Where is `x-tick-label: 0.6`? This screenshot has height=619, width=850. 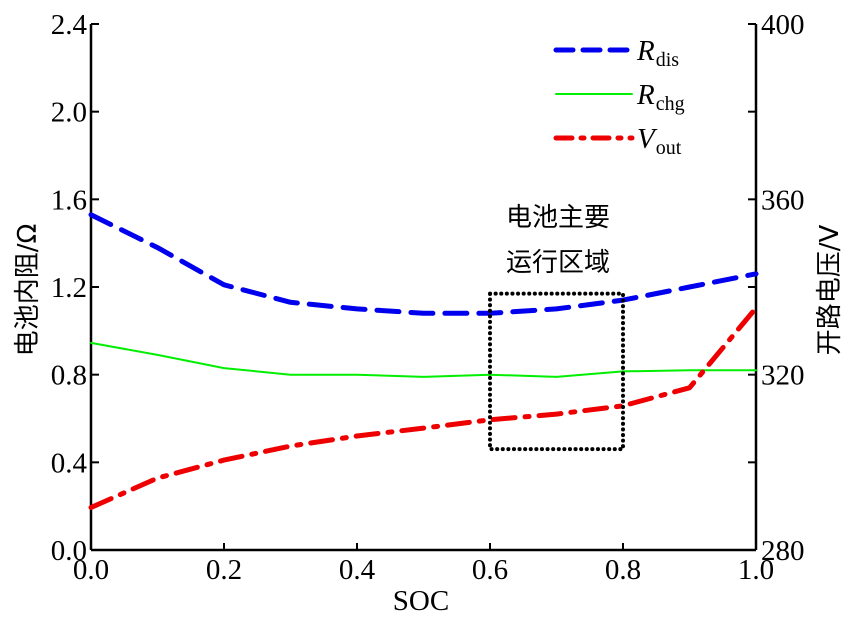 x-tick-label: 0.6 is located at coordinates (490, 570).